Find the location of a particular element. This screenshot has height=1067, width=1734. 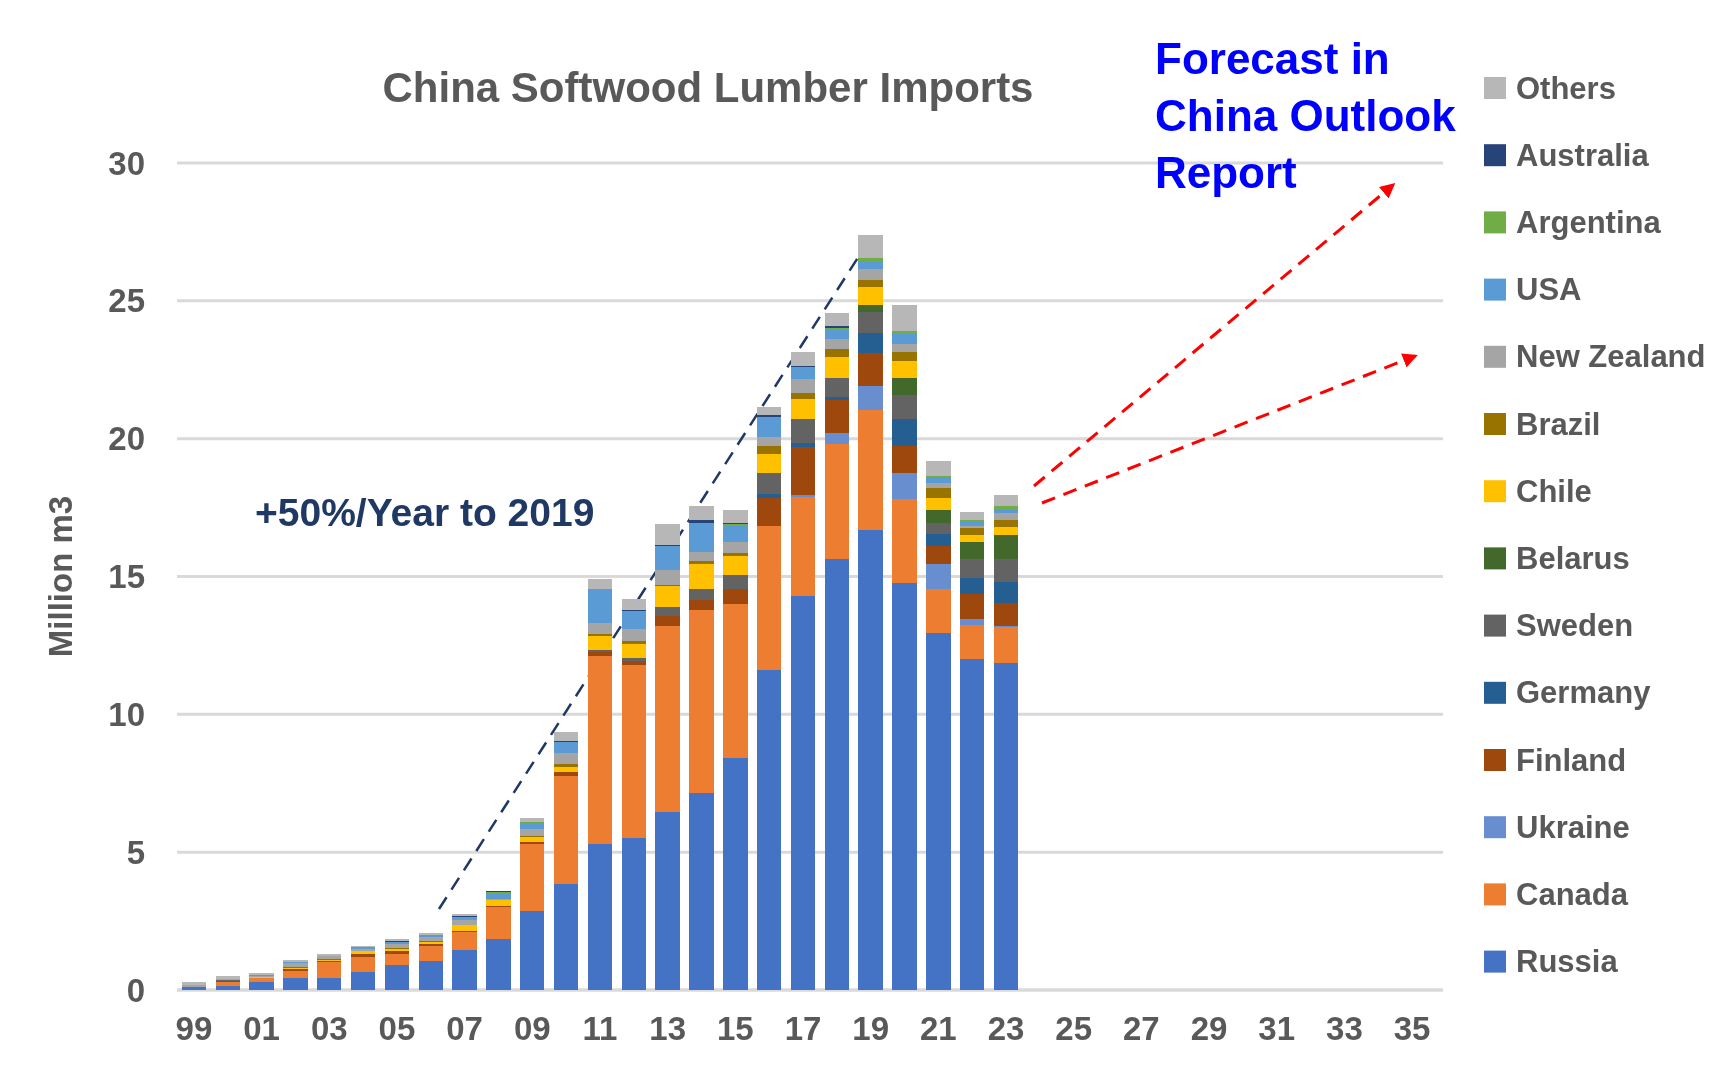

legend-label: Finland is located at coordinates (1571, 760).